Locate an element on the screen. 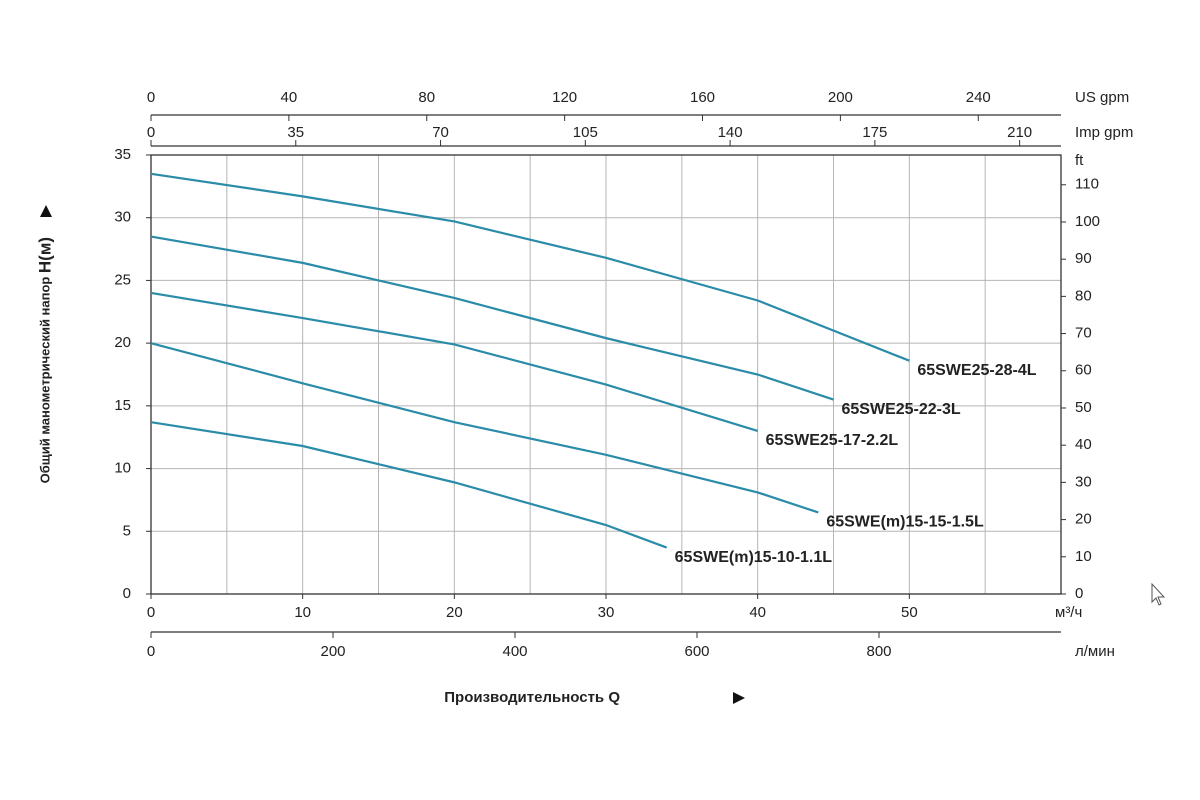 The height and width of the screenshot is (800, 1200). secondary-tick-label: 175 is located at coordinates (874, 132).